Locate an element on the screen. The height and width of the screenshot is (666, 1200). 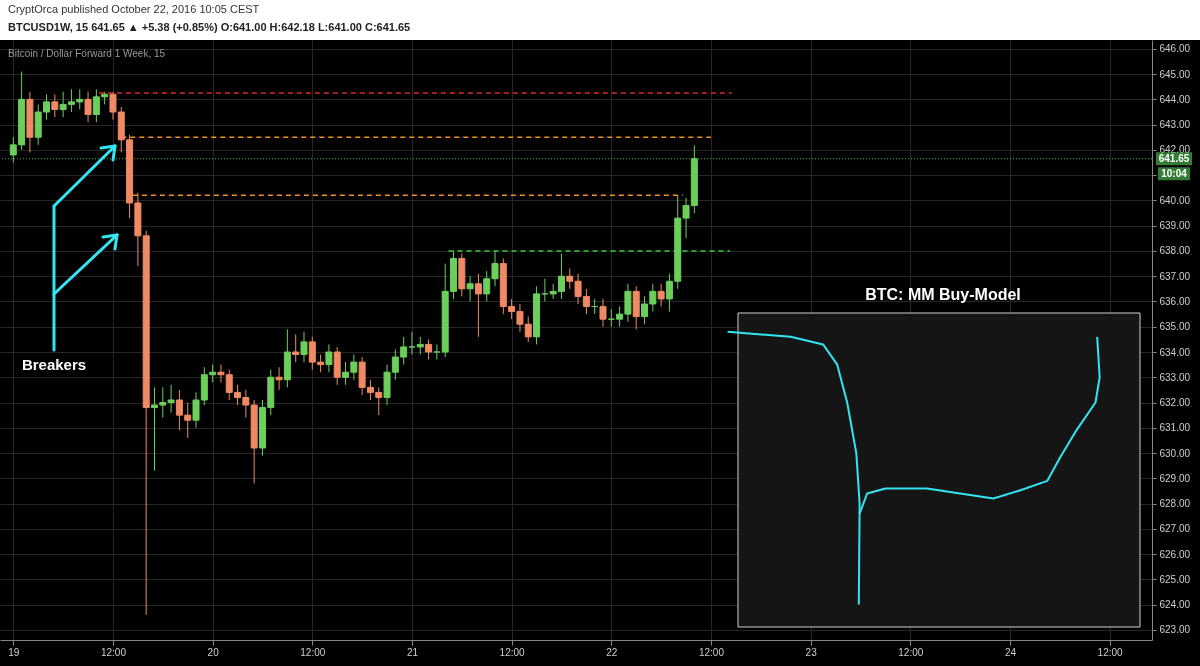
y-tick-label: 623.00 is located at coordinates (1175, 630).